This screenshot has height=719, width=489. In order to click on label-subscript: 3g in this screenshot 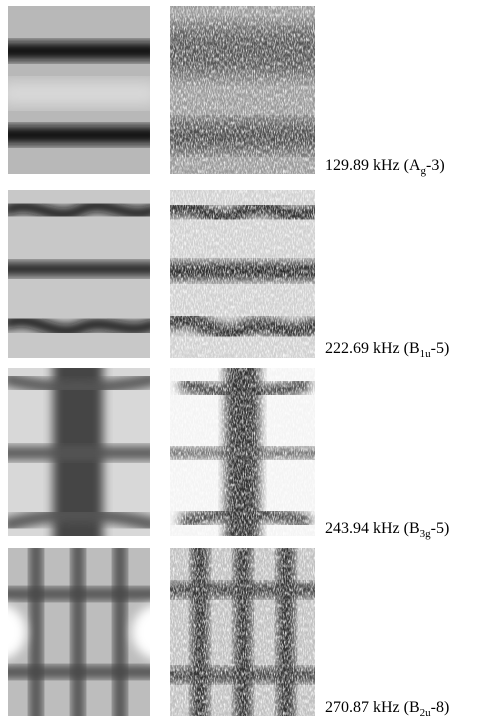, I will do `click(426, 534)`.